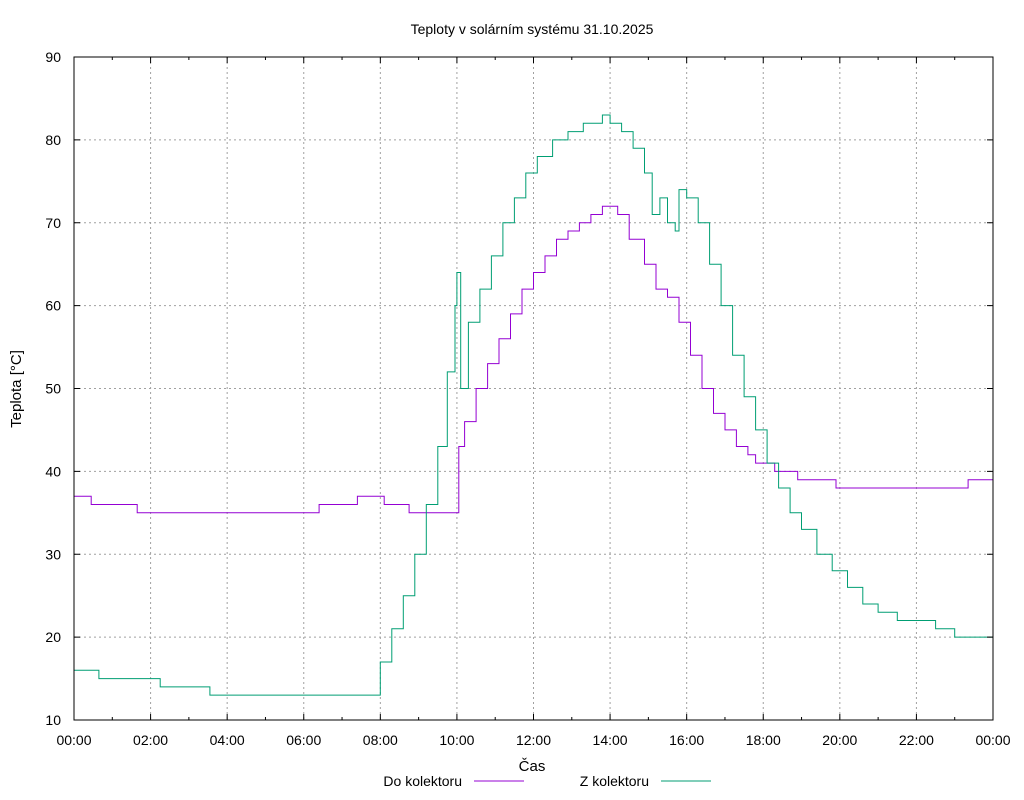 Image resolution: width=1024 pixels, height=800 pixels. I want to click on legend-label-do-kolektoru: Do kolektoru, so click(422, 781).